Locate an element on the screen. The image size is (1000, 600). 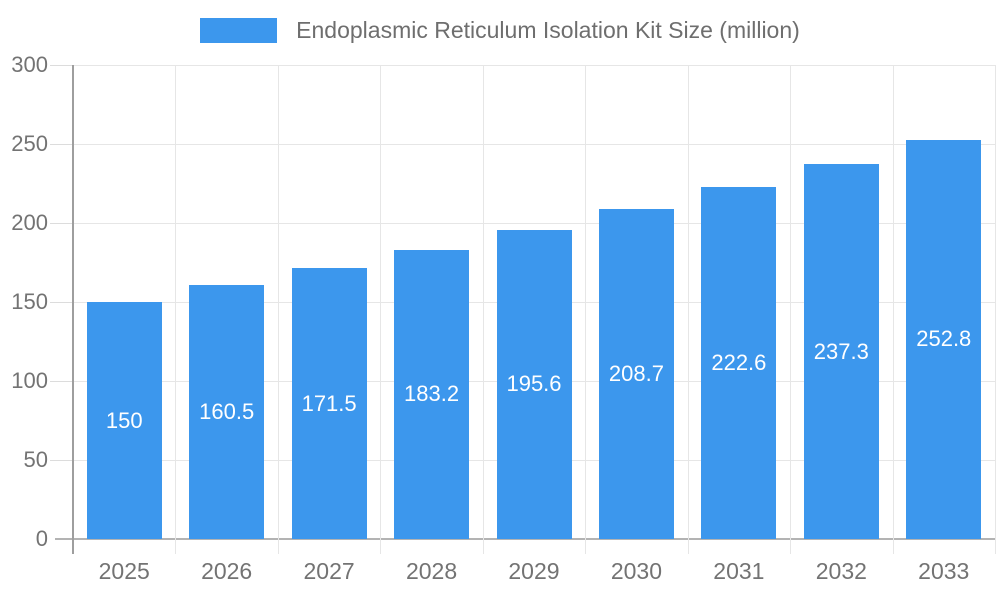
bar-value-label: 195.6 is located at coordinates (534, 384).